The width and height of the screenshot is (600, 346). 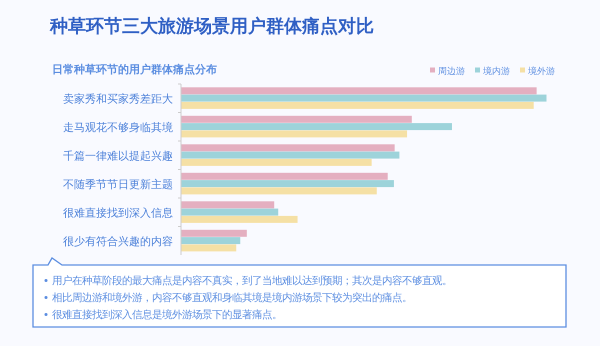 What do you see at coordinates (232, 298) in the screenshot?
I see `text: 相比周边游和境外游，内容不够直观和身临其境是境内游场景下较为突出的痛点。` at bounding box center [232, 298].